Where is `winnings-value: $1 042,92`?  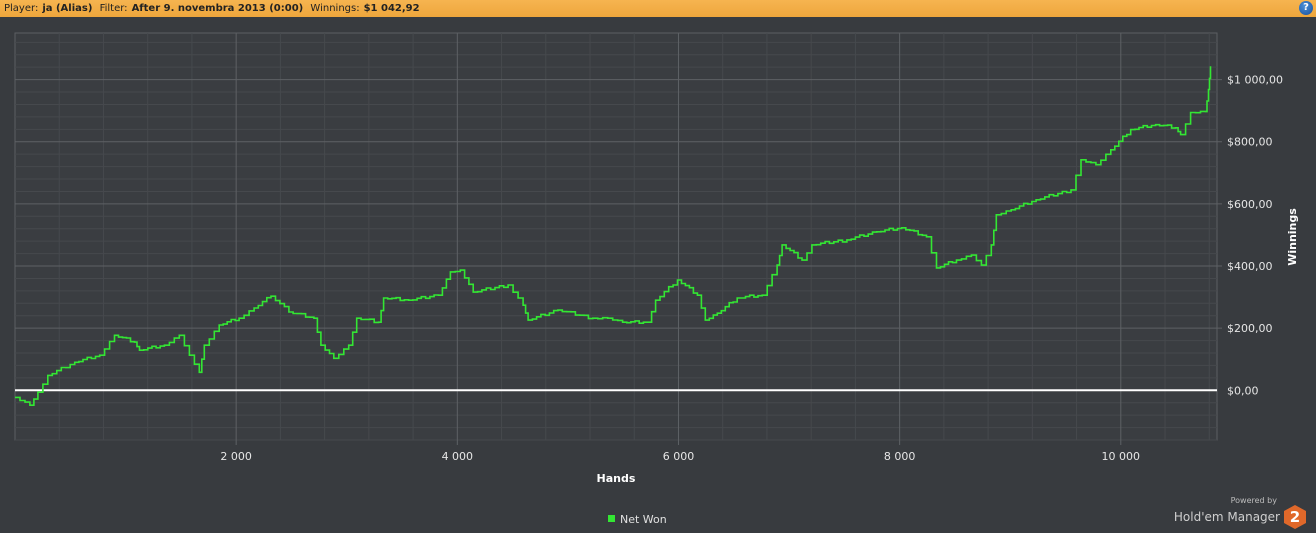
winnings-value: $1 042,92 is located at coordinates (391, 8).